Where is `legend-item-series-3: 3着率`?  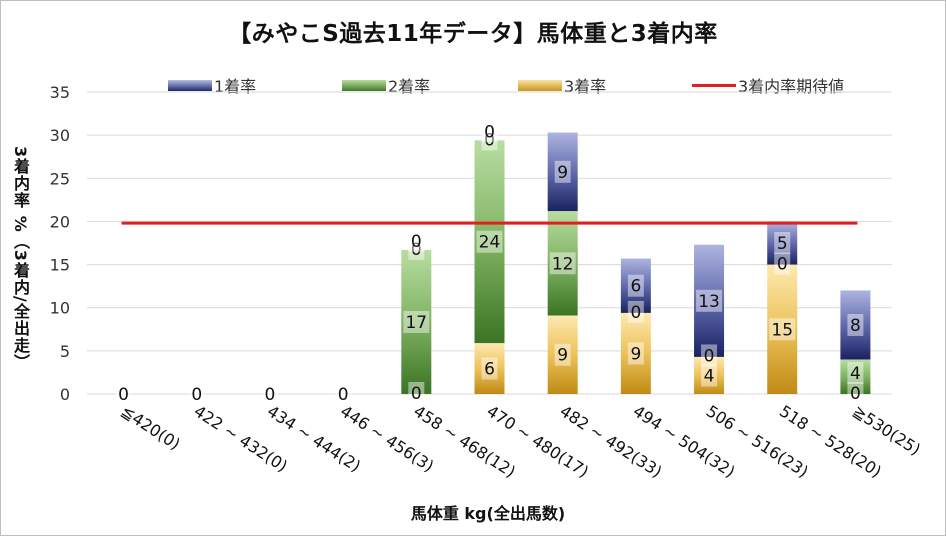 legend-item-series-3: 3着率 is located at coordinates (562, 85).